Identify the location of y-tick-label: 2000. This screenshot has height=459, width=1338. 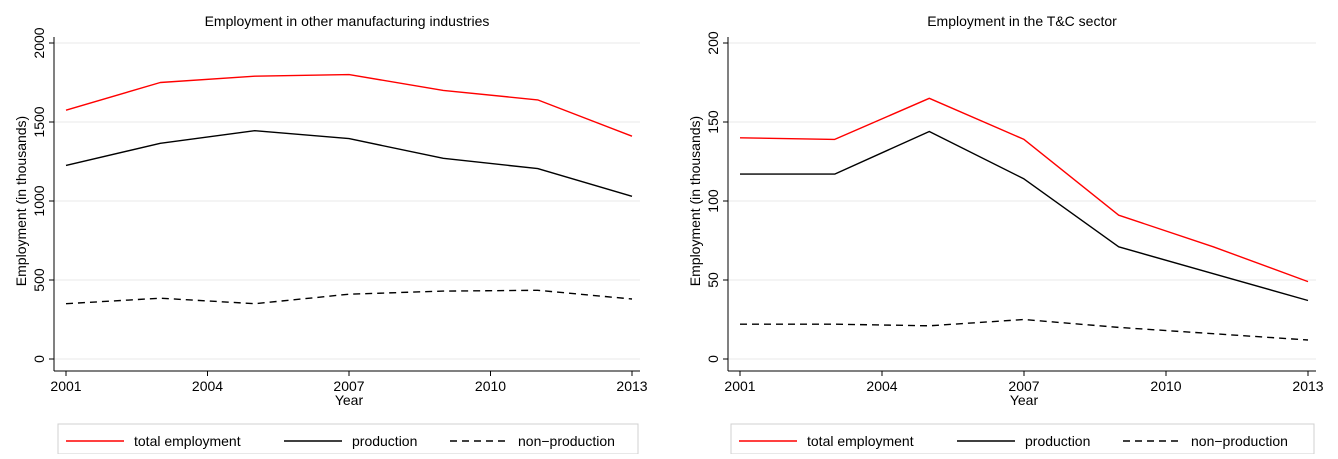
(39, 42).